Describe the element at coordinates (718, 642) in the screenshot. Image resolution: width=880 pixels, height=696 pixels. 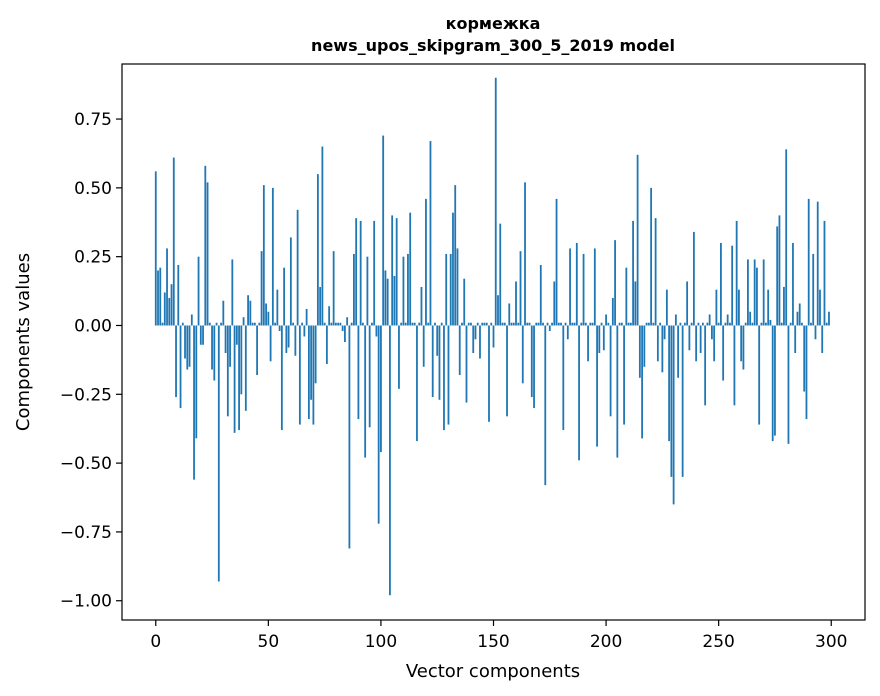
I see `x-tick-label: 250` at that location.